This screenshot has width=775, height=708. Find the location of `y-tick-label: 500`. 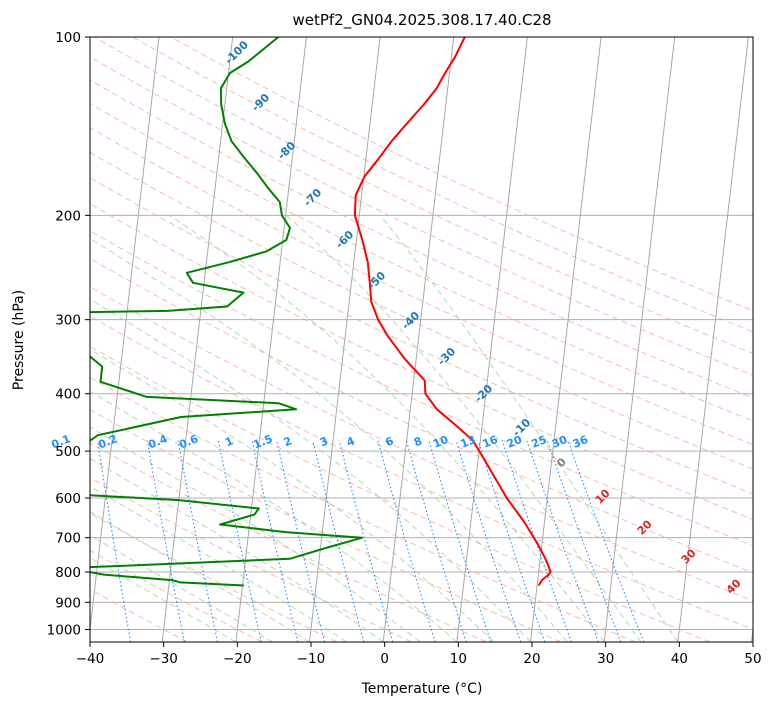

y-tick-label: 500 is located at coordinates (68, 452).